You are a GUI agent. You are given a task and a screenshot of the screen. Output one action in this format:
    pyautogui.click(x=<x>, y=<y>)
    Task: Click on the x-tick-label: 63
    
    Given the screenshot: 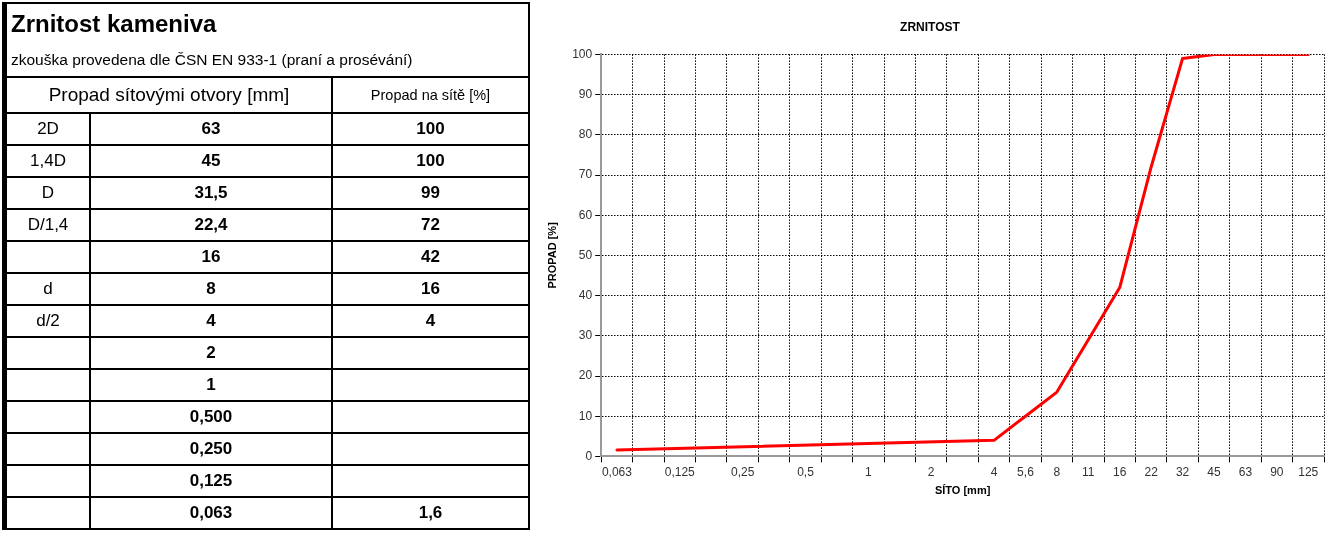 What is the action you would take?
    pyautogui.click(x=1245, y=471)
    